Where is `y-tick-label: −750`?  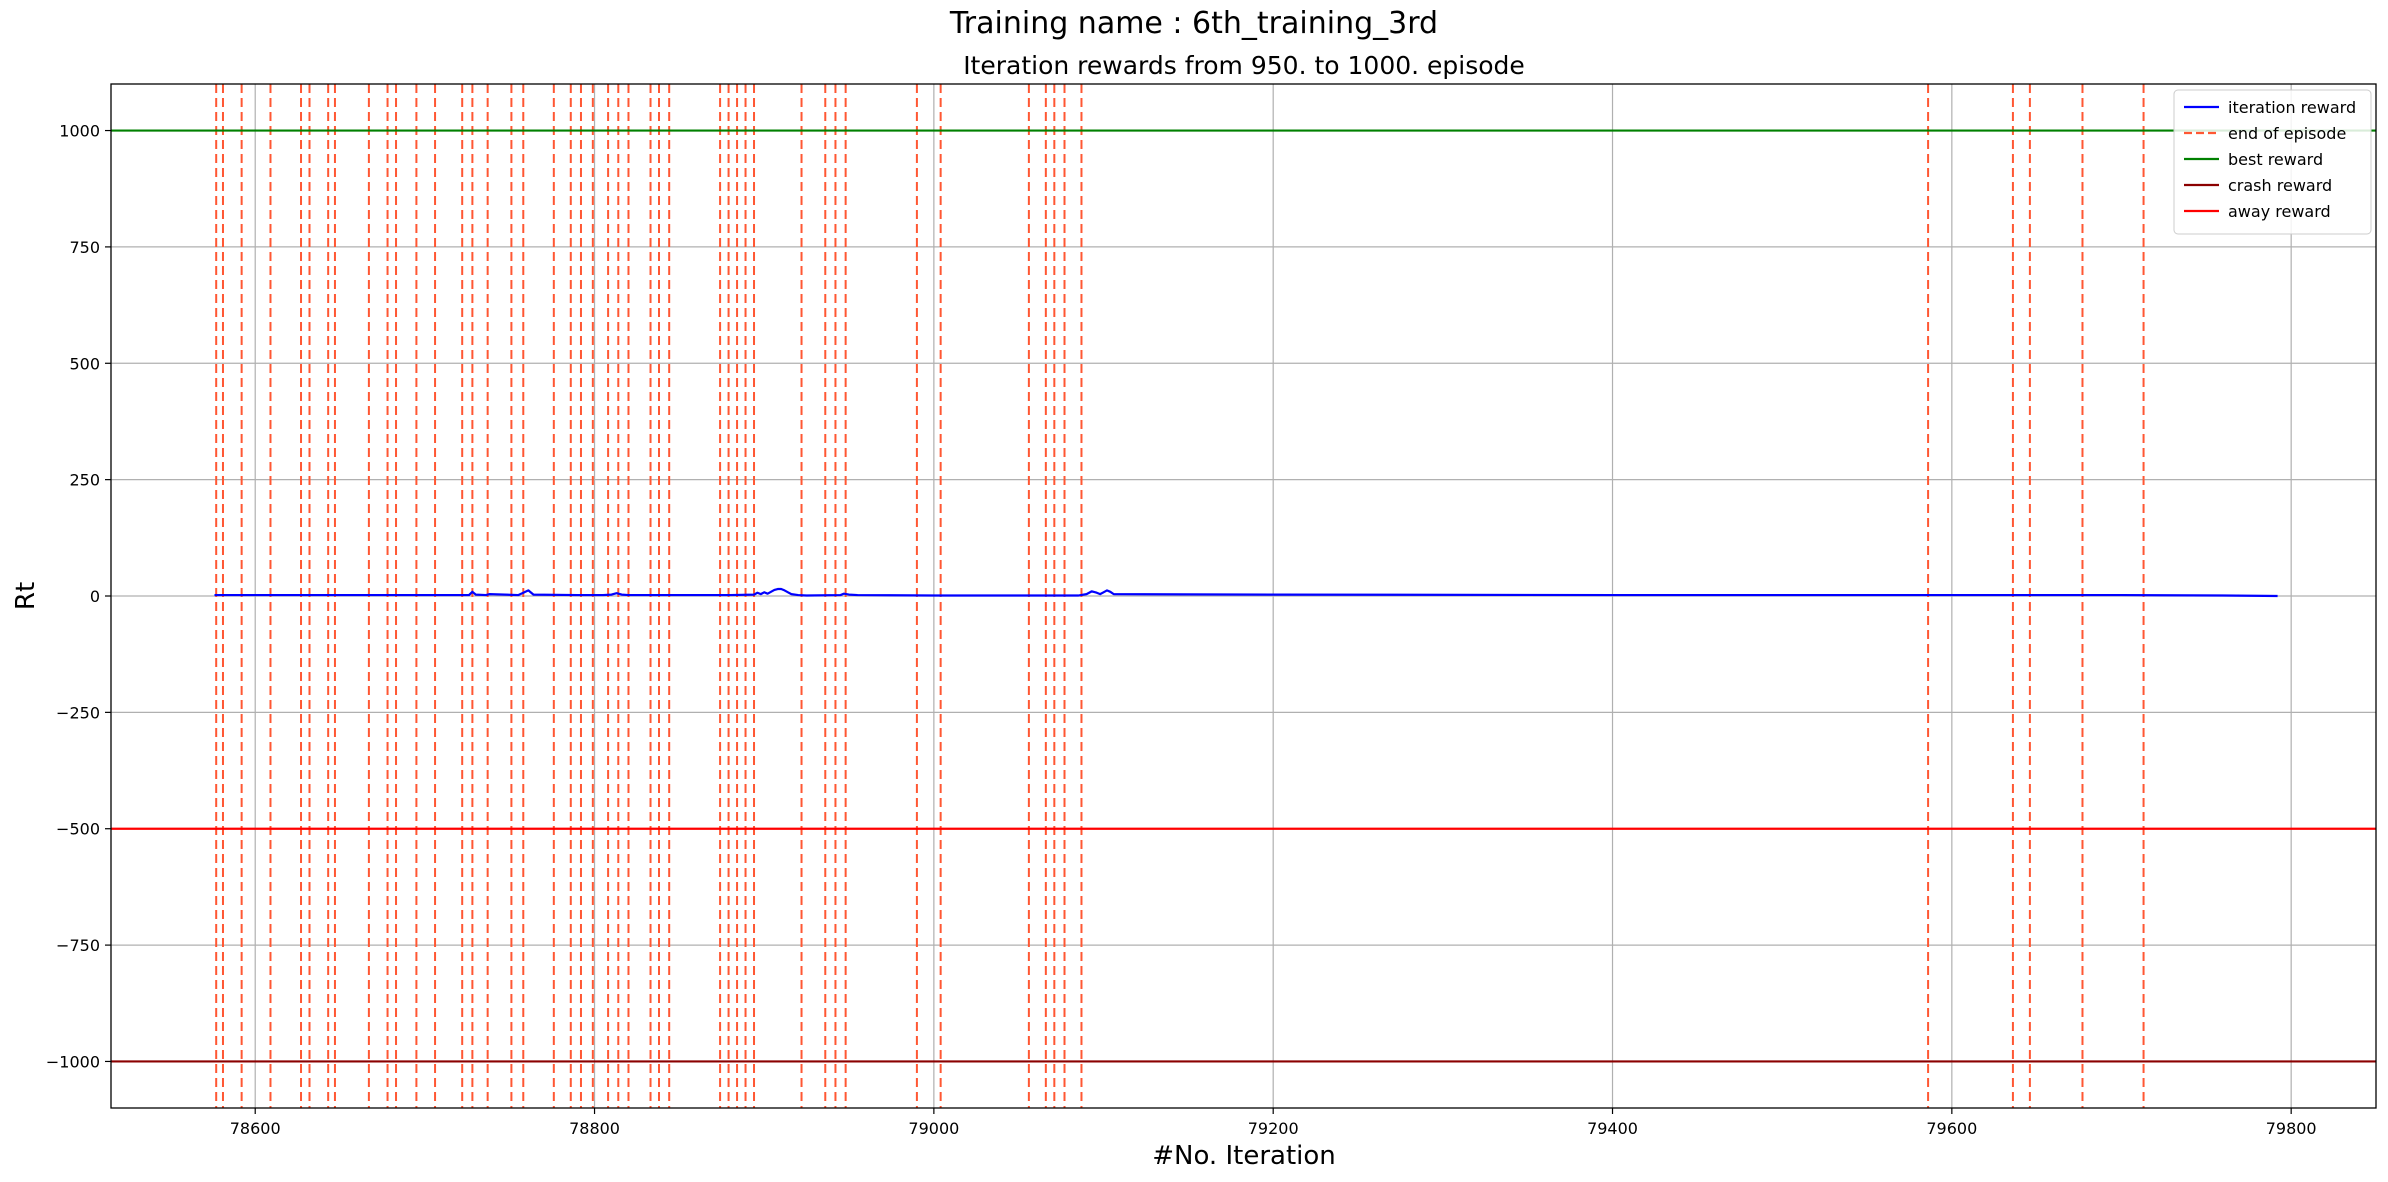
y-tick-label: −750 is located at coordinates (78, 945).